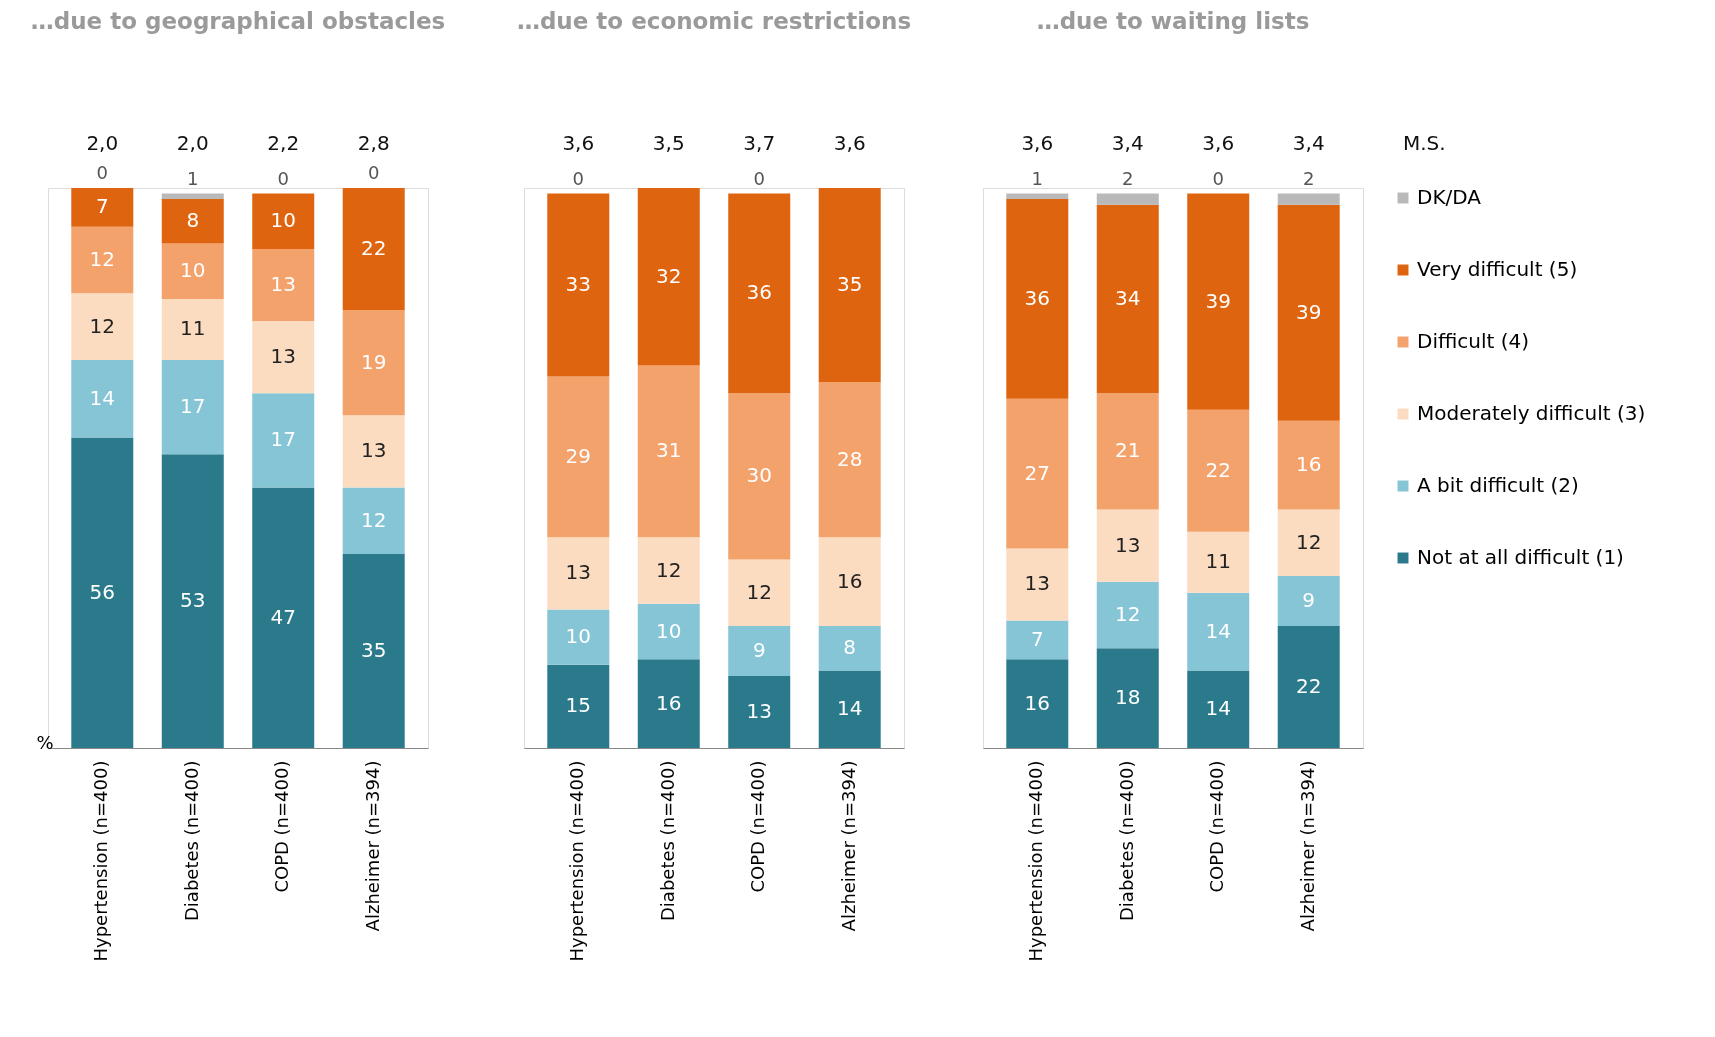 The height and width of the screenshot is (1037, 1715). I want to click on data-label: 39, so click(1308, 311).